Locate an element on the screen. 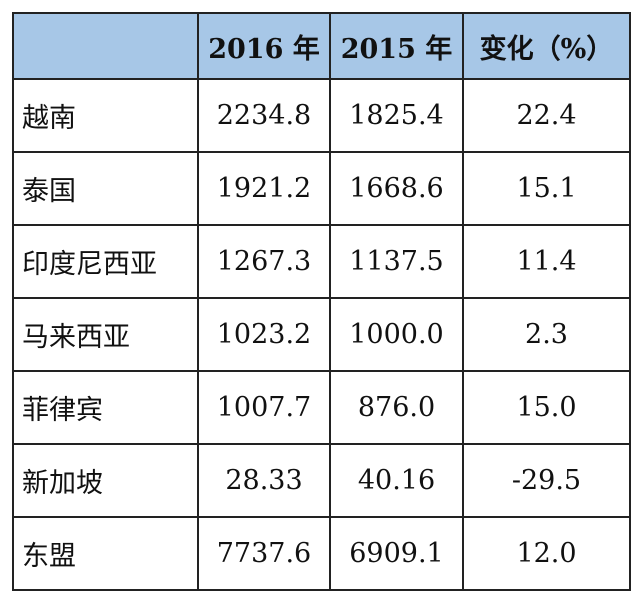 This screenshot has width=640, height=603. value-cell: 7737.6 is located at coordinates (264, 553).